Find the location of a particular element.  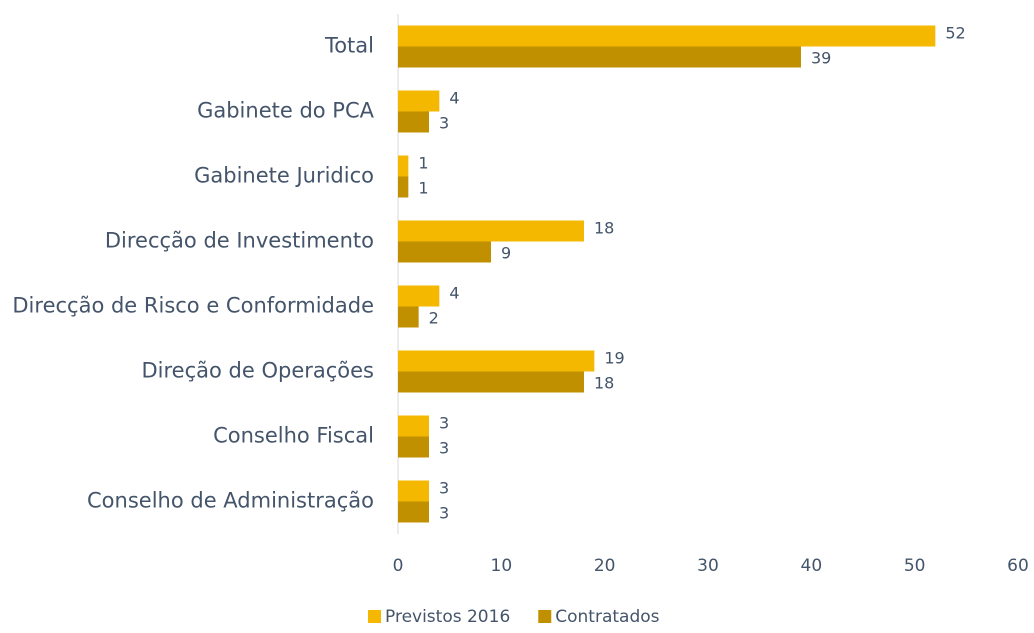

x-tick-label: 50 is located at coordinates (915, 566).